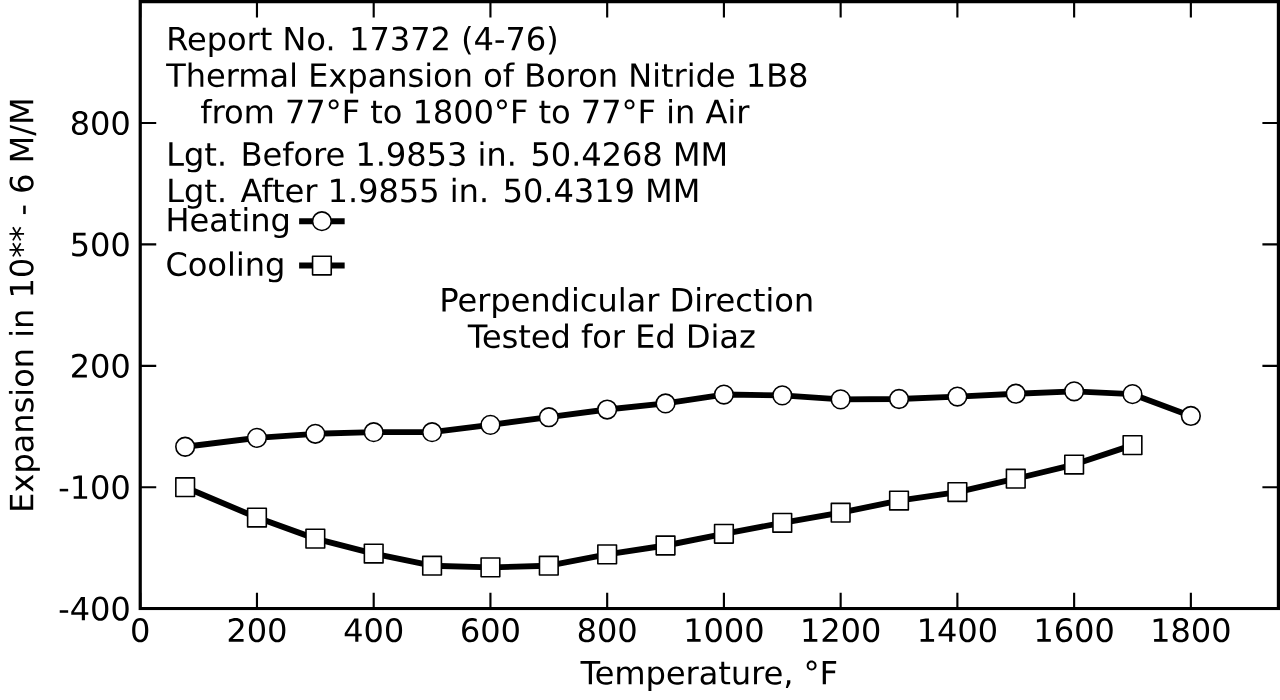 This screenshot has width=1280, height=700. I want to click on annotation: Perpendicular Direction, so click(627, 303).